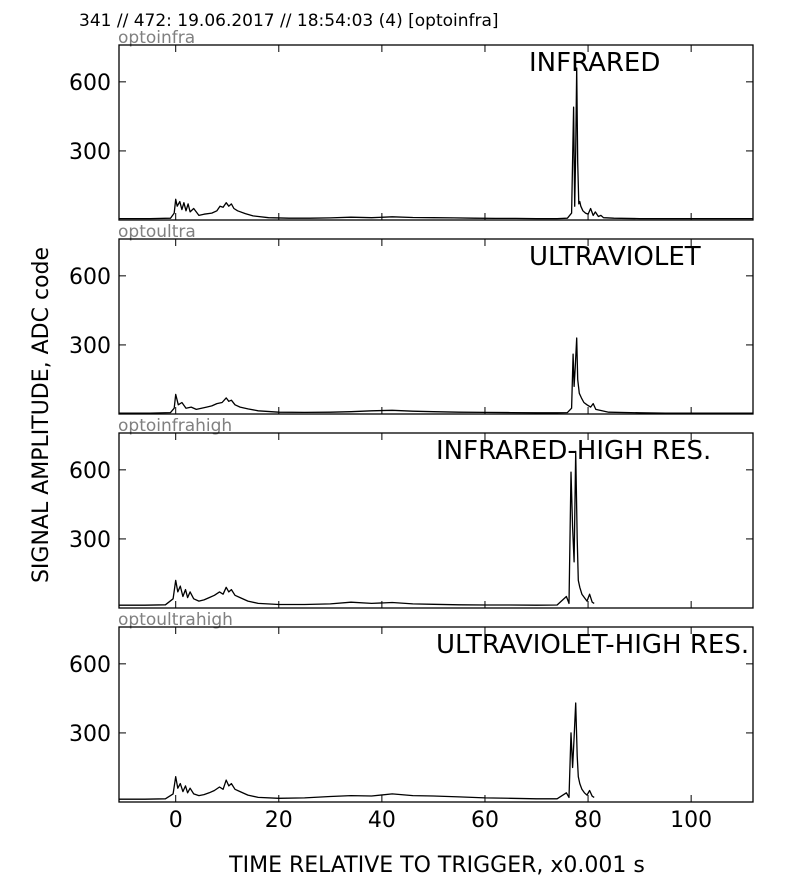 The width and height of the screenshot is (792, 882). What do you see at coordinates (594, 63) in the screenshot?
I see `panel-title: INFRARED` at bounding box center [594, 63].